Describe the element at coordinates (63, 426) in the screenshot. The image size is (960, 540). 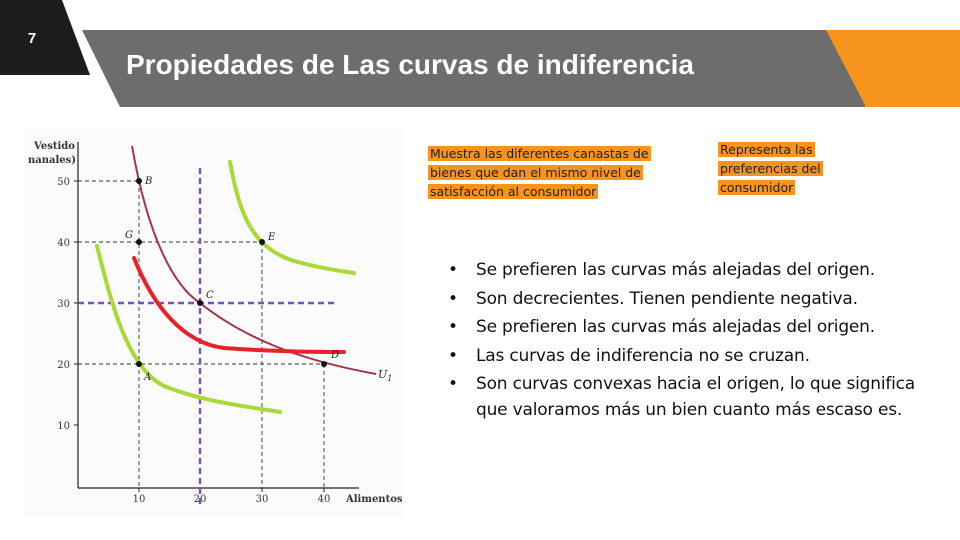
I see `y-tick-label-10: 10` at that location.